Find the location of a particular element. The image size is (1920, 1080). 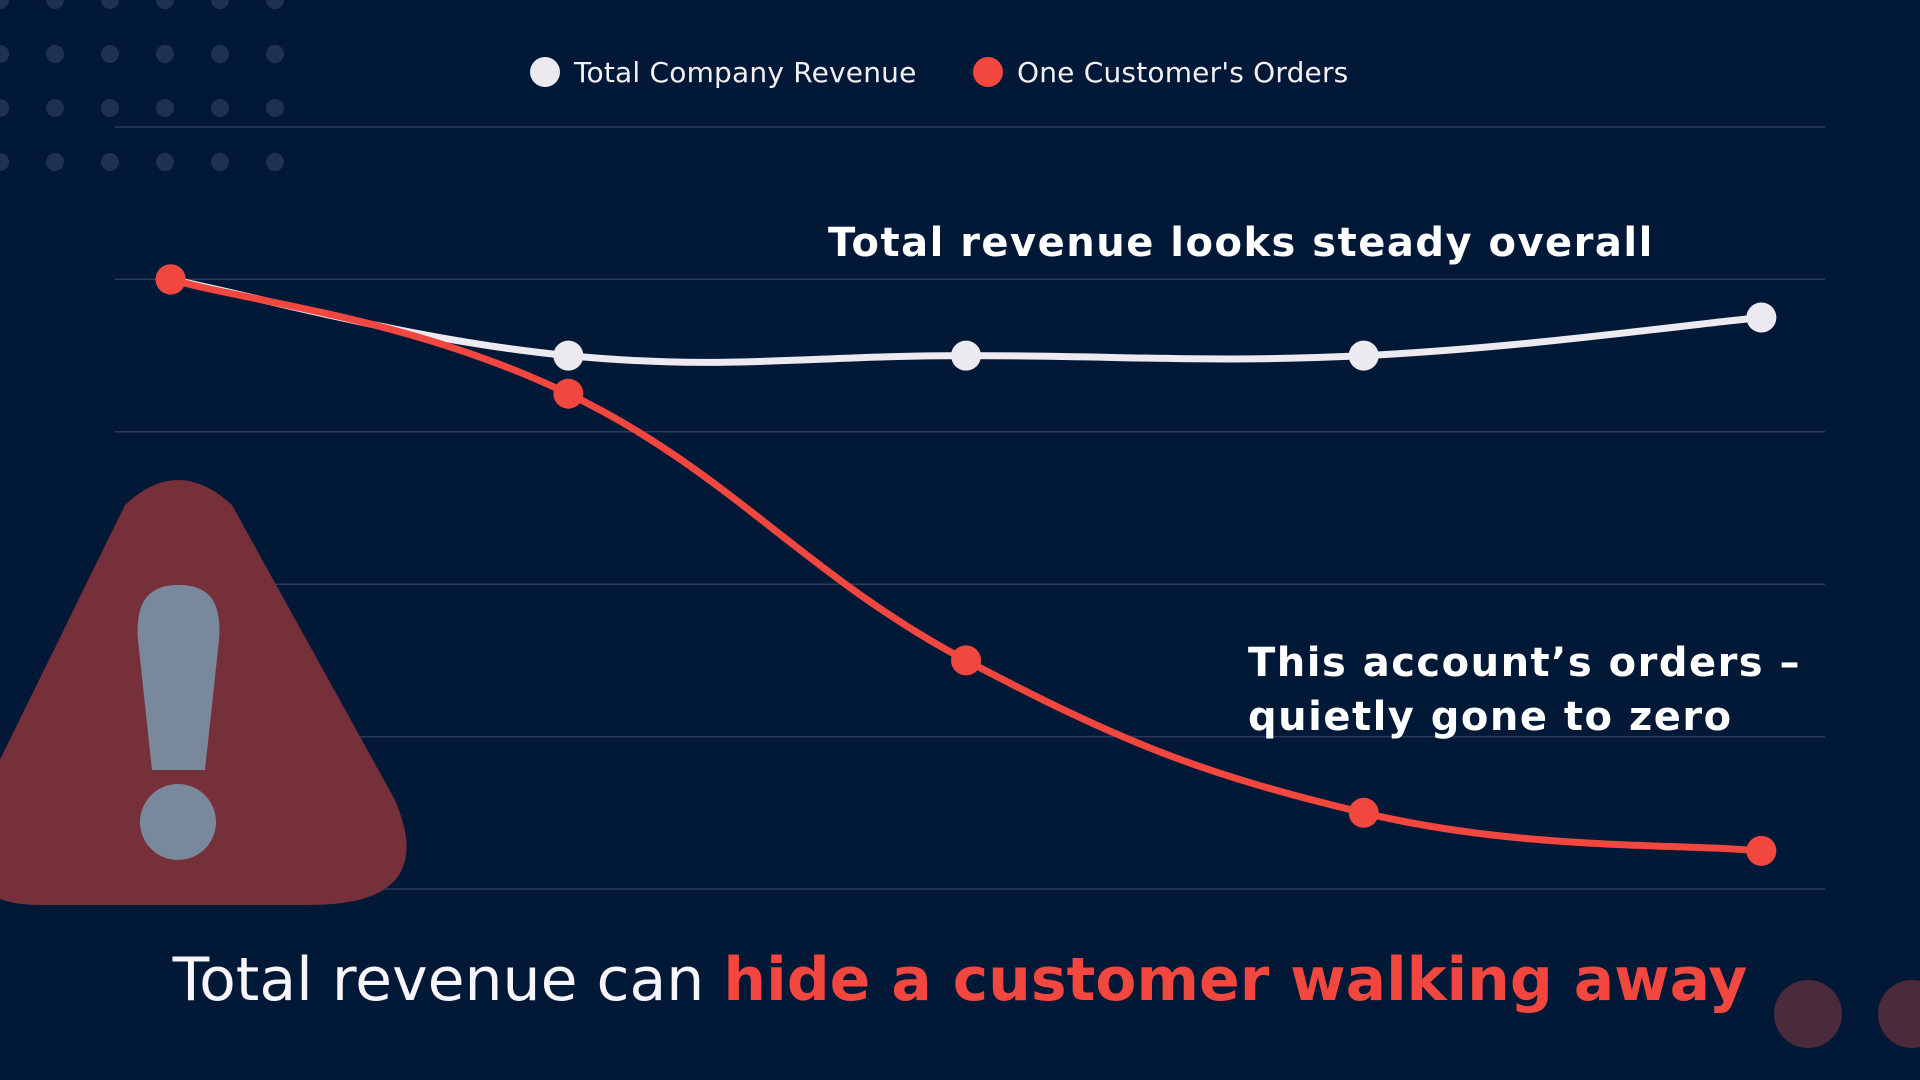

exclamation-bar is located at coordinates (178, 677).